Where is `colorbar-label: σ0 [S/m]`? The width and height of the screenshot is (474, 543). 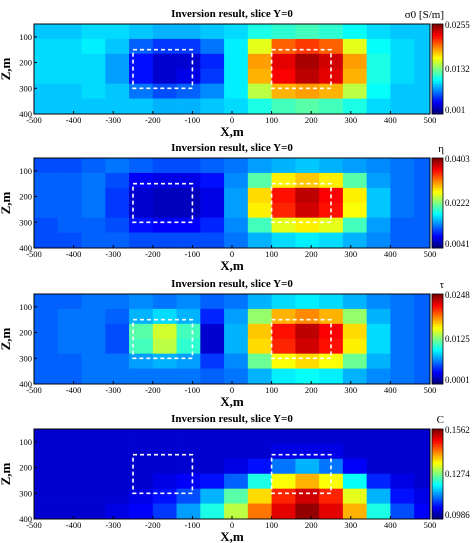 colorbar-label: σ0 [S/m] is located at coordinates (424, 15).